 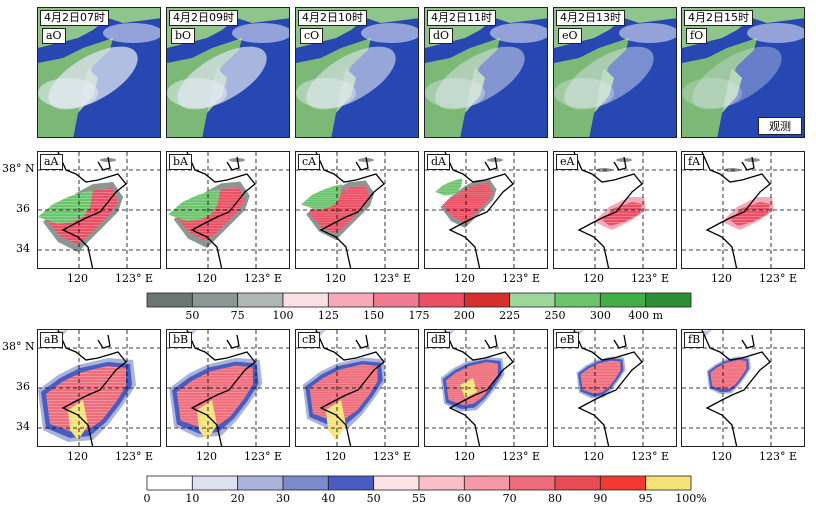 I want to click on panel-id-label: eO, so click(x=570, y=36).